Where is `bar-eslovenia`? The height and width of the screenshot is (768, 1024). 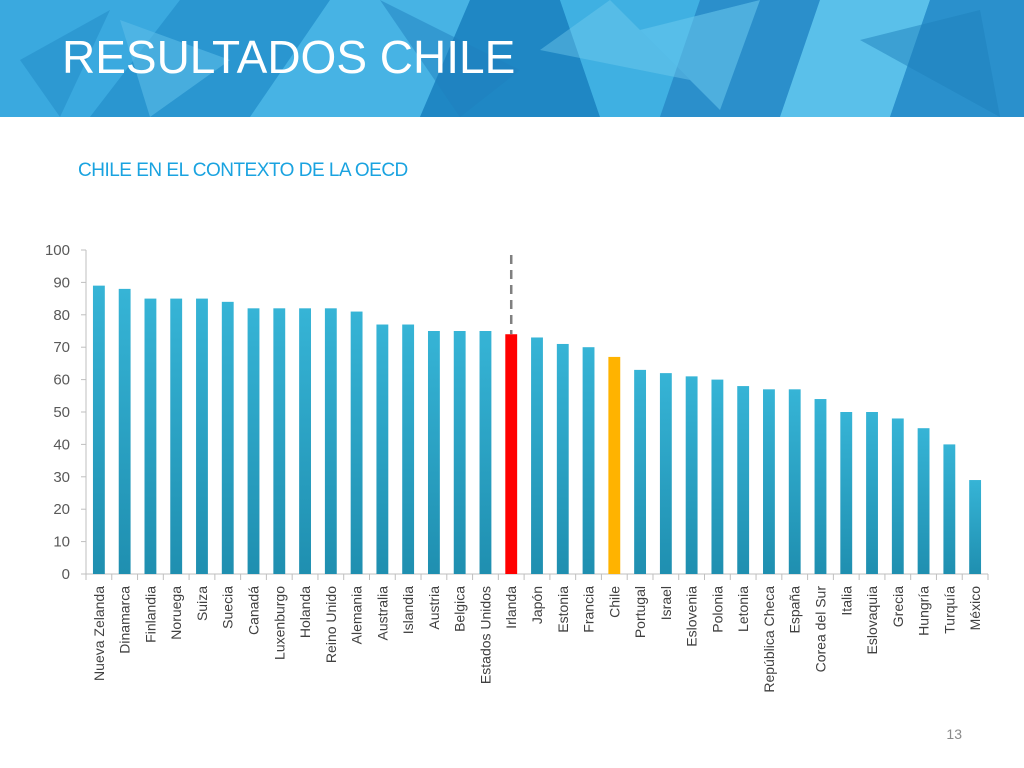 bar-eslovenia is located at coordinates (691, 475).